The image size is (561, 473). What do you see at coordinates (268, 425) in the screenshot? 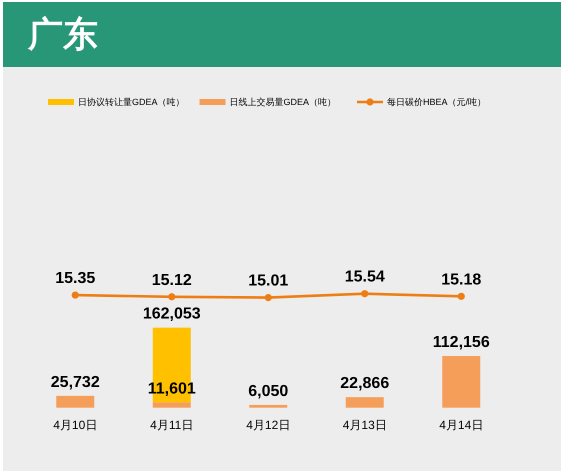
I see `x-tick-label: 4月12日` at bounding box center [268, 425].